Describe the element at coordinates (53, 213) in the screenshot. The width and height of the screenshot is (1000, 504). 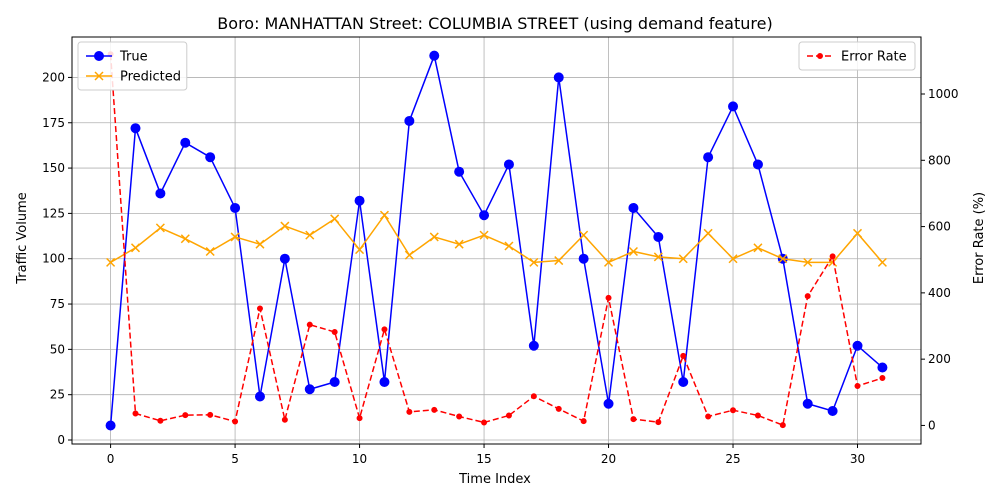
I see `y-tick-label: 125` at that location.